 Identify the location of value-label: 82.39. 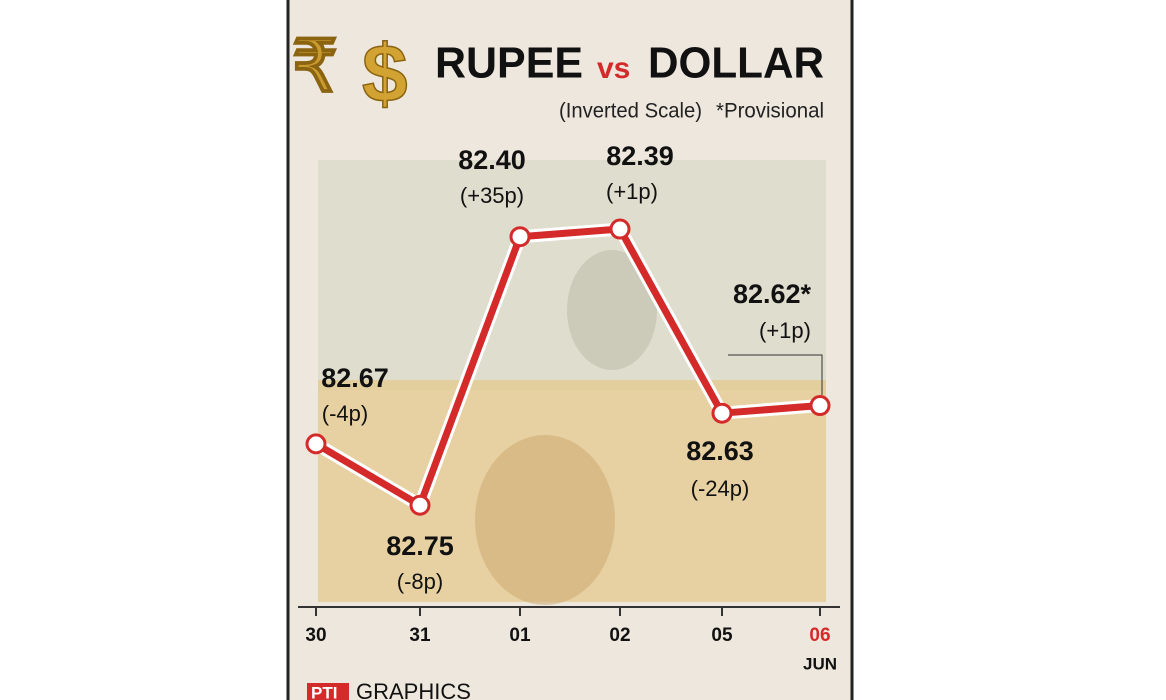
(640, 156).